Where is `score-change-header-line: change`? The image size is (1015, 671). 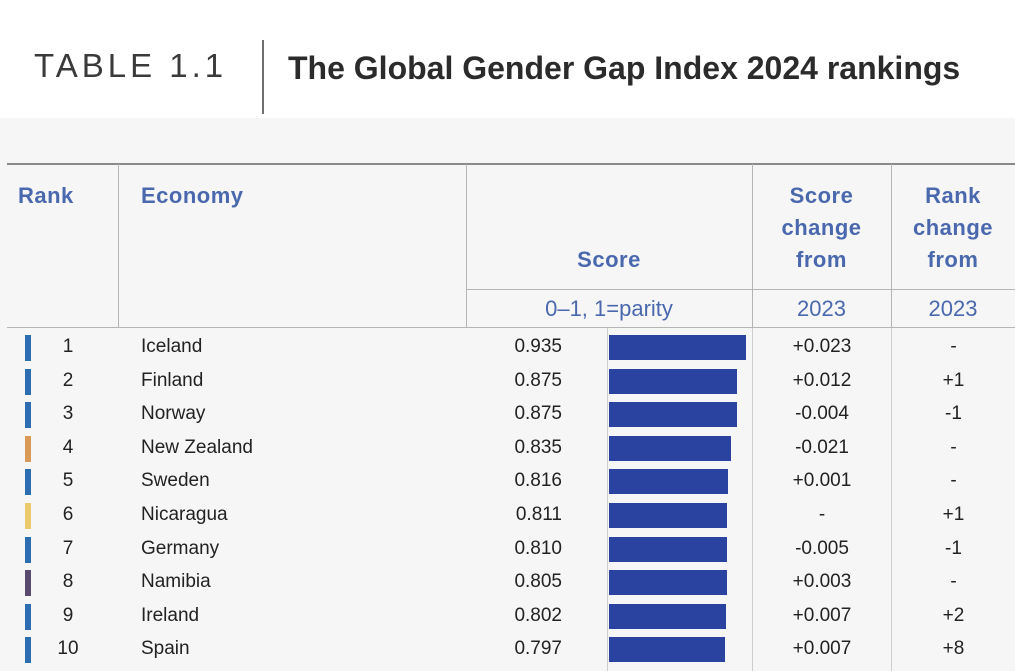 score-change-header-line: change is located at coordinates (821, 227).